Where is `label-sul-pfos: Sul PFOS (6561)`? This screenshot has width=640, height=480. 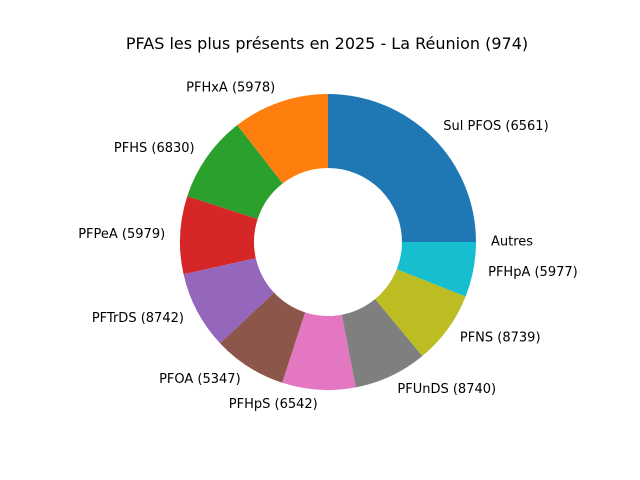
label-sul-pfos: Sul PFOS (6561) is located at coordinates (495, 126).